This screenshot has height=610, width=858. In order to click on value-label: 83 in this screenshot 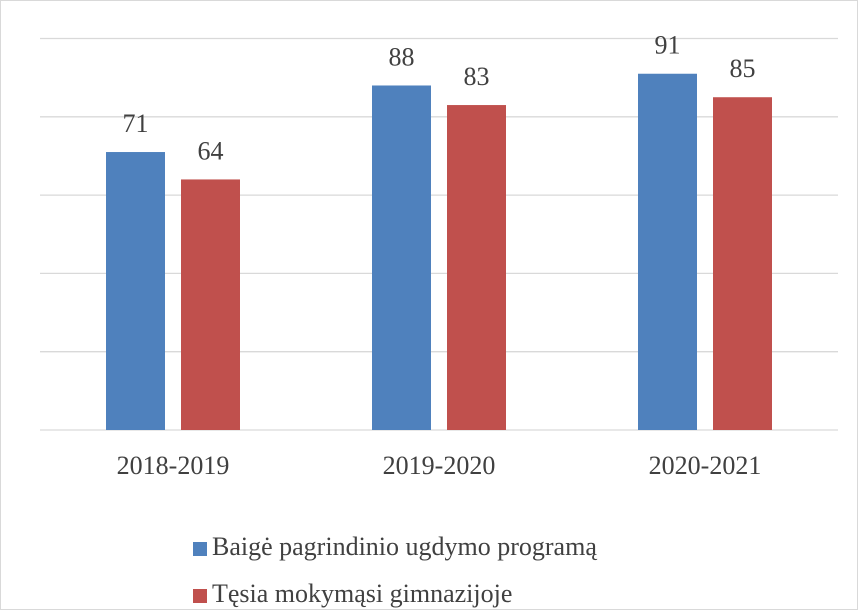, I will do `click(477, 76)`.